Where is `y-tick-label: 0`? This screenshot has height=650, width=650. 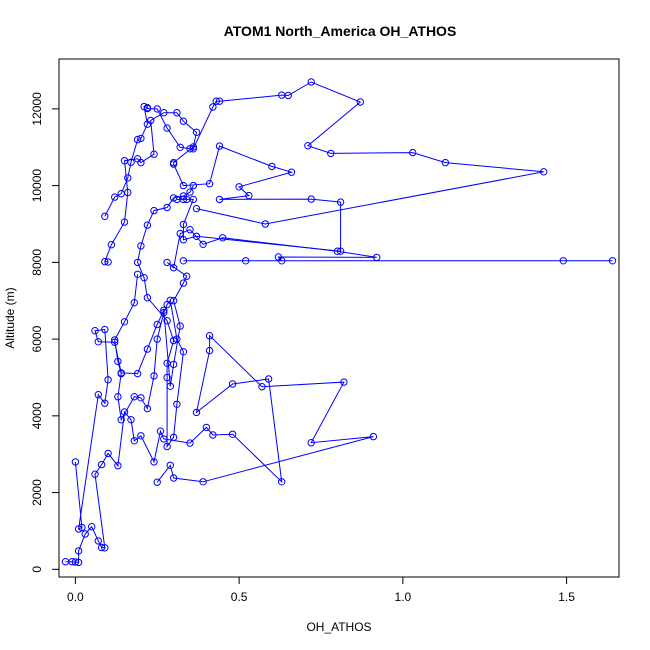
y-tick-label: 0 is located at coordinates (37, 569).